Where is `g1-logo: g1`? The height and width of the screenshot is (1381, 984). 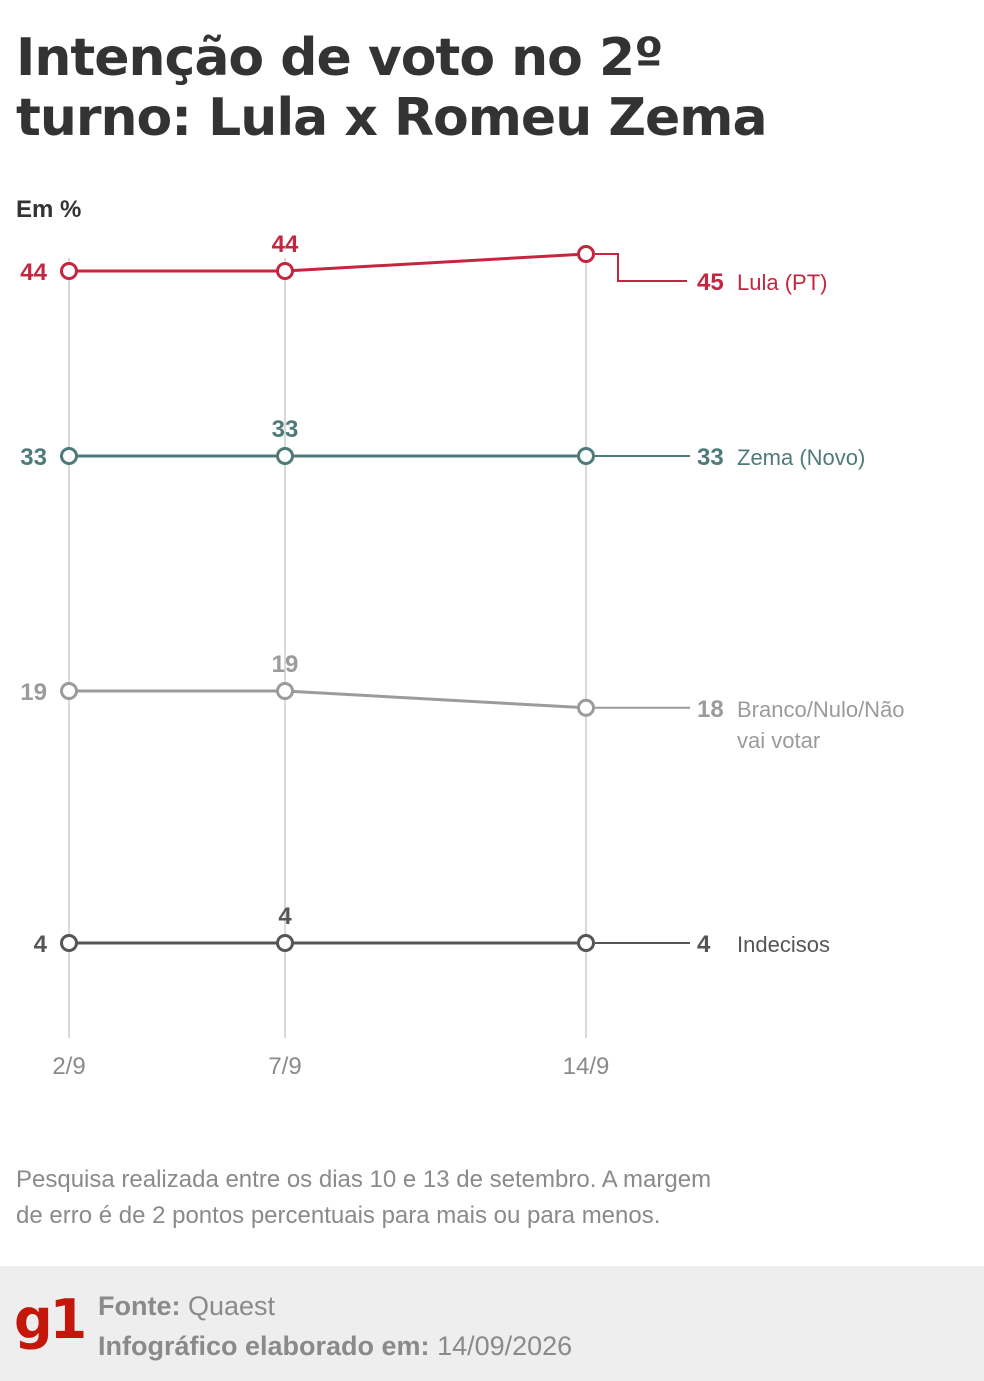 g1-logo: g1 is located at coordinates (50, 1319).